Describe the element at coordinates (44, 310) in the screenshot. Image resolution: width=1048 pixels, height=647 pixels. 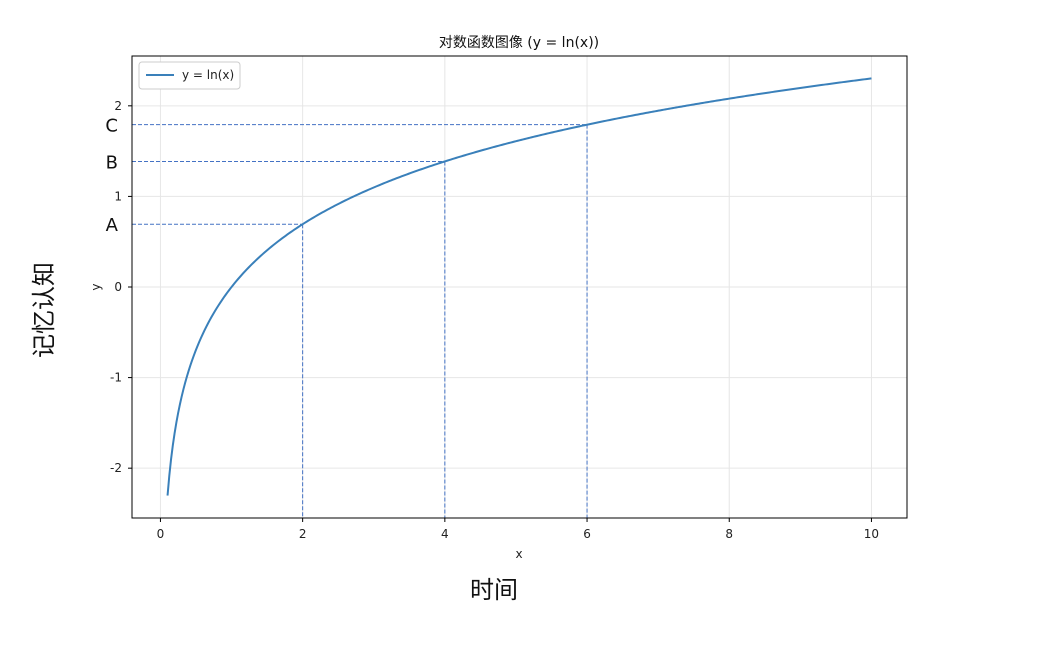
I see `outer-y-label: 记忆认知` at that location.